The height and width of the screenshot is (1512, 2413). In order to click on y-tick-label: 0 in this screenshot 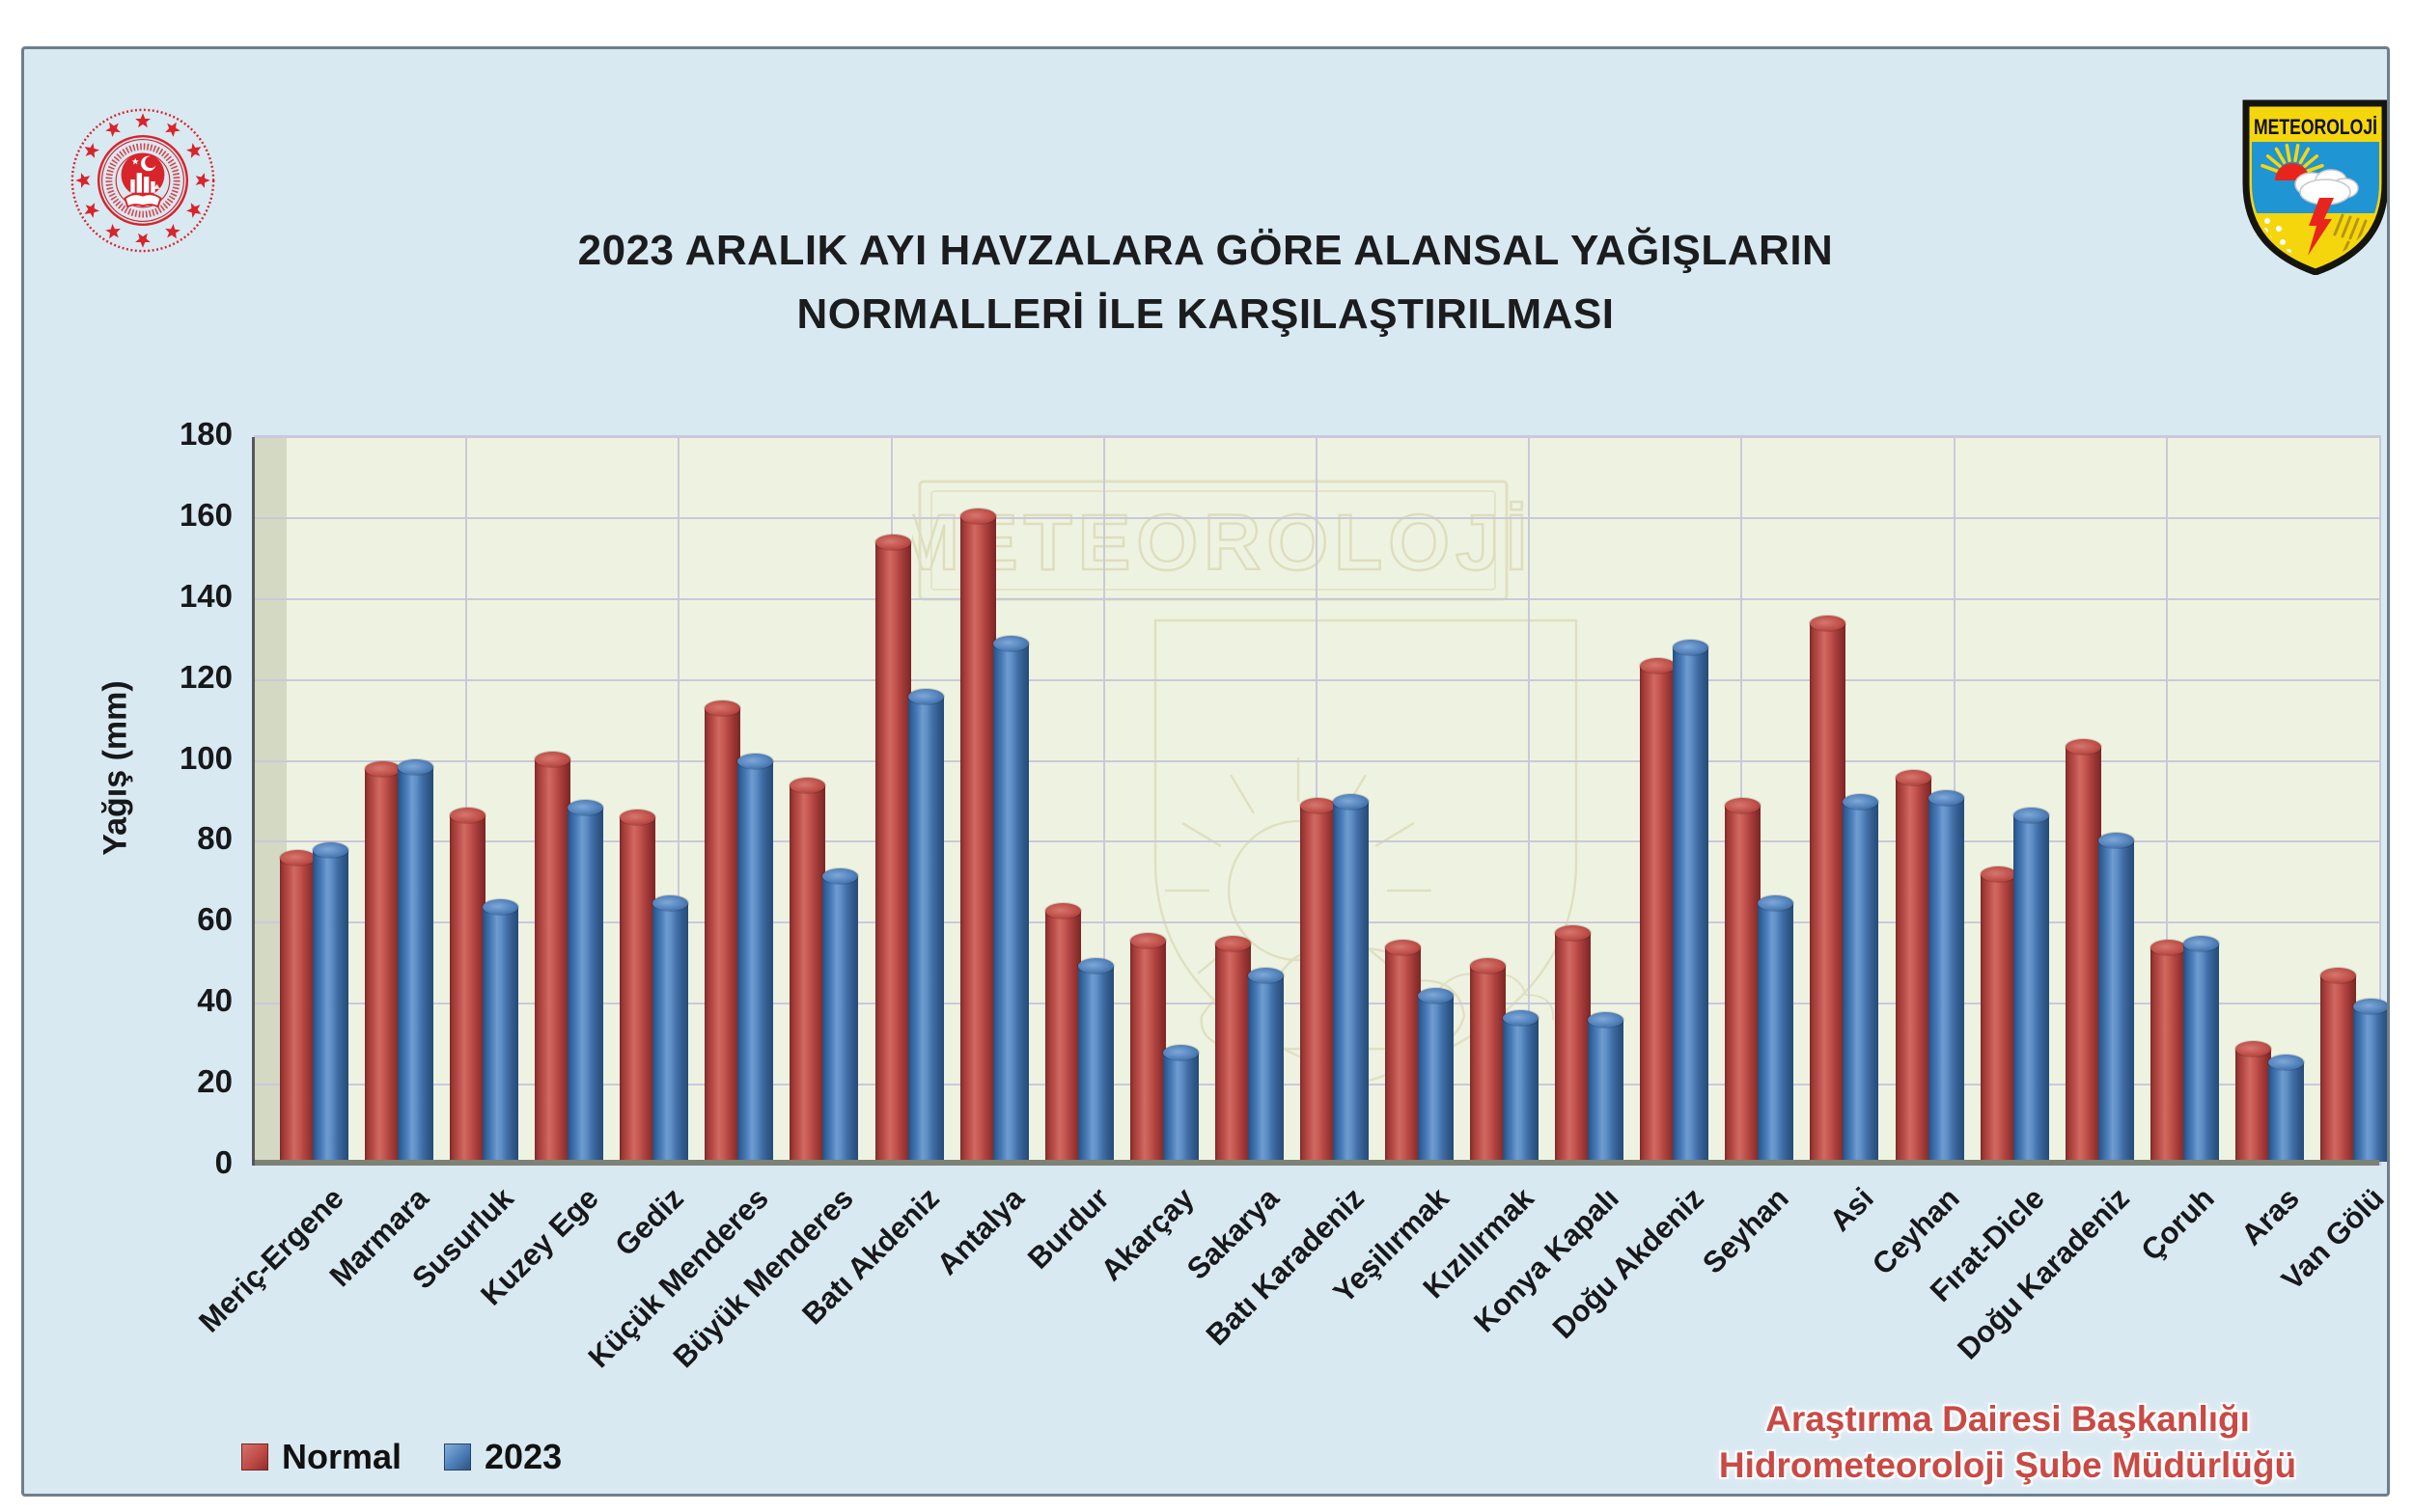, I will do `click(223, 1162)`.